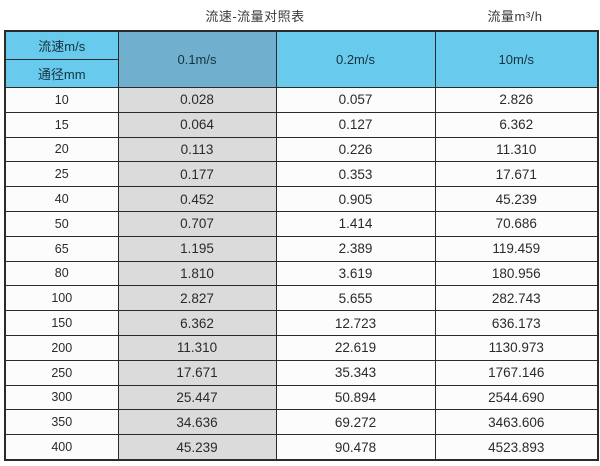 The image size is (600, 466). I want to click on flow-value-cell: 70.686, so click(516, 223).